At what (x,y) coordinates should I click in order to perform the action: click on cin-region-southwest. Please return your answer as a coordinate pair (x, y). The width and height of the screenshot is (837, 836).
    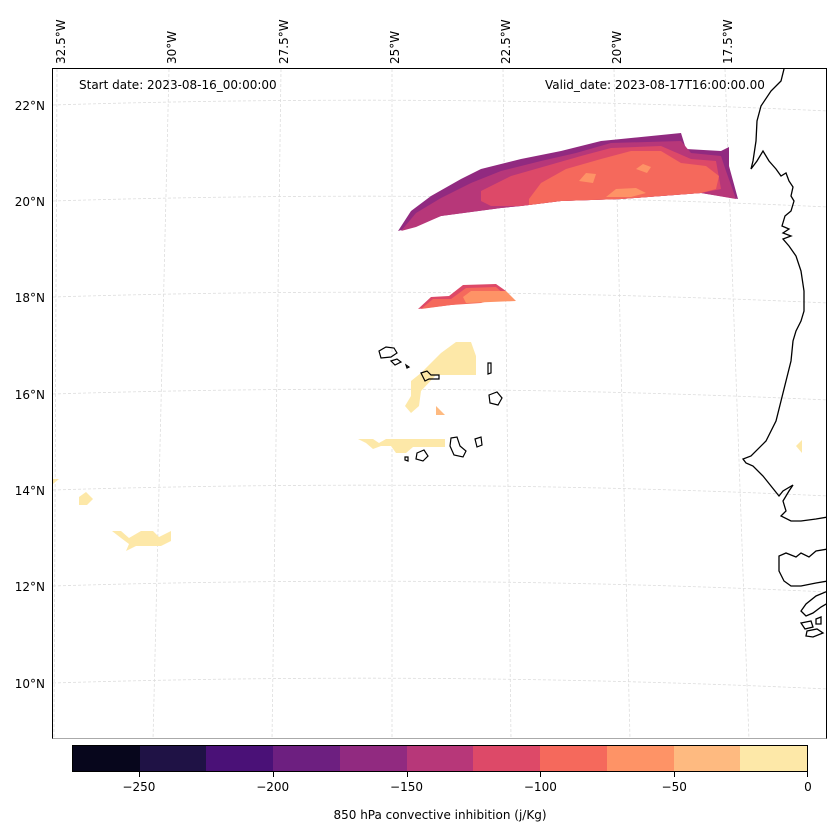
    Looking at the image, I should click on (112, 515).